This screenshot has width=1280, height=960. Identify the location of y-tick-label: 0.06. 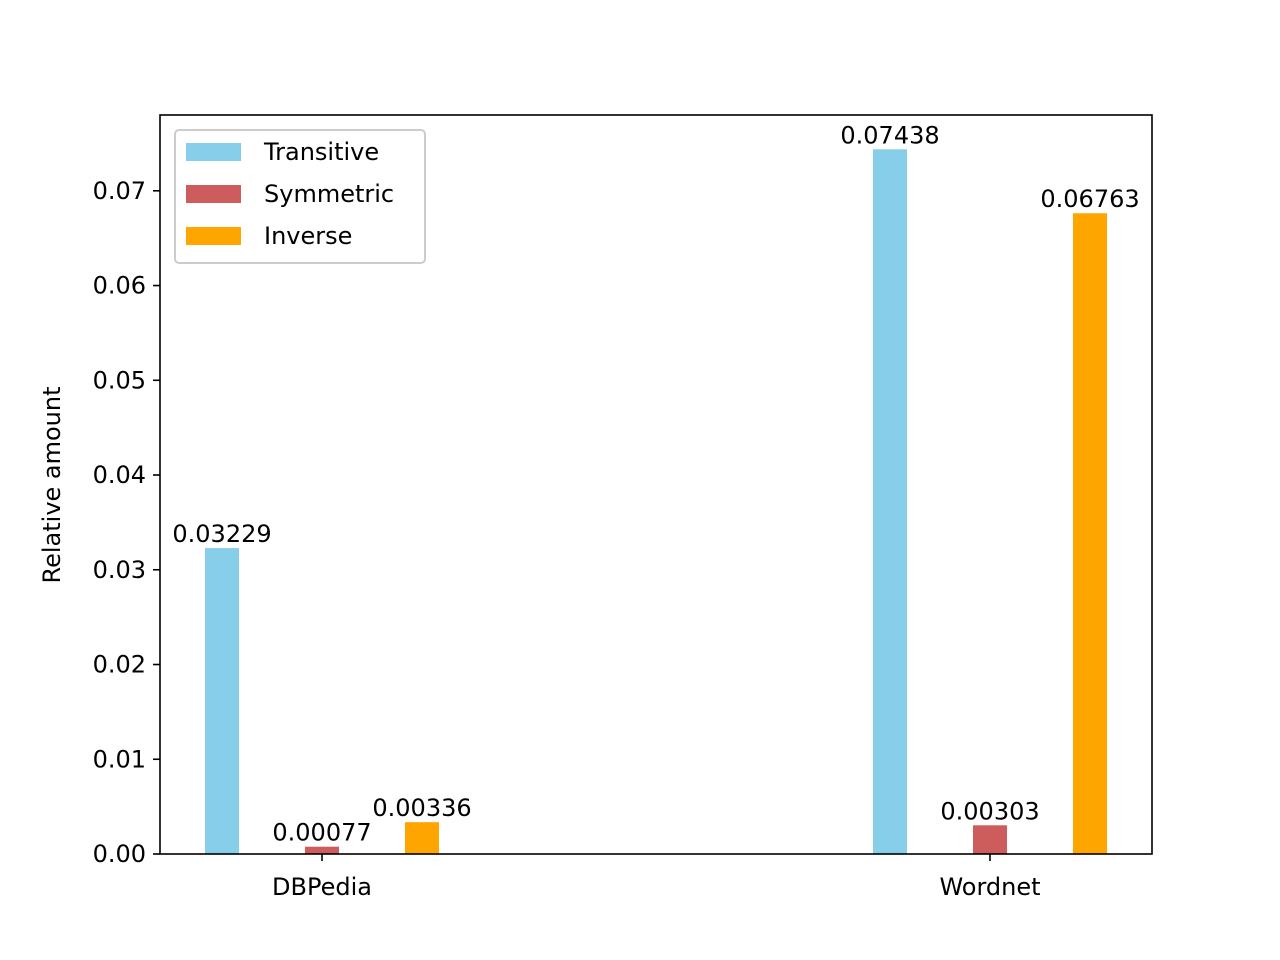
(119, 286).